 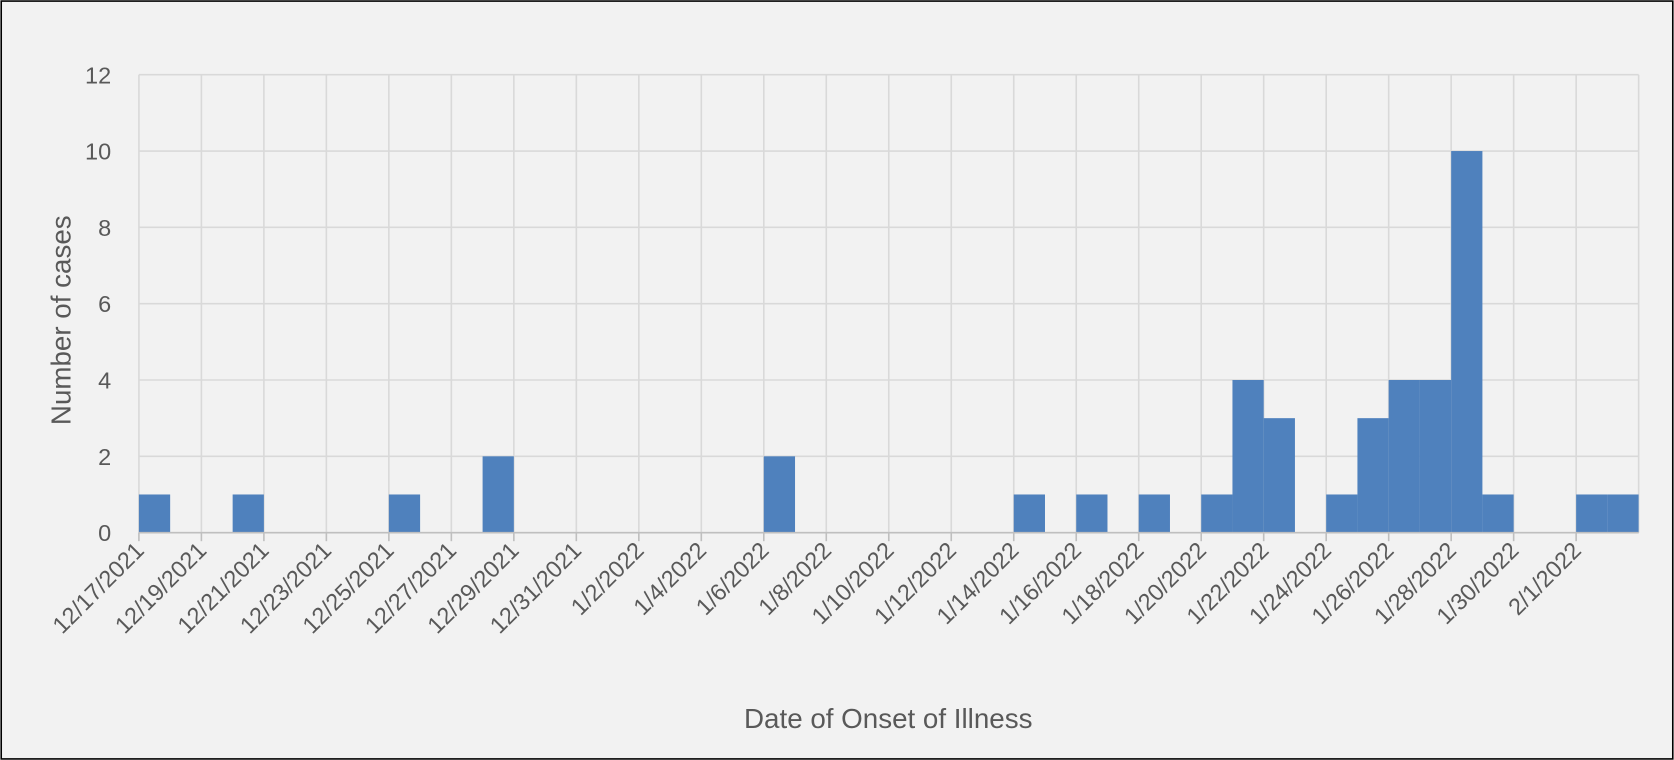 What do you see at coordinates (104, 381) in the screenshot?
I see `y-tick-label: 4` at bounding box center [104, 381].